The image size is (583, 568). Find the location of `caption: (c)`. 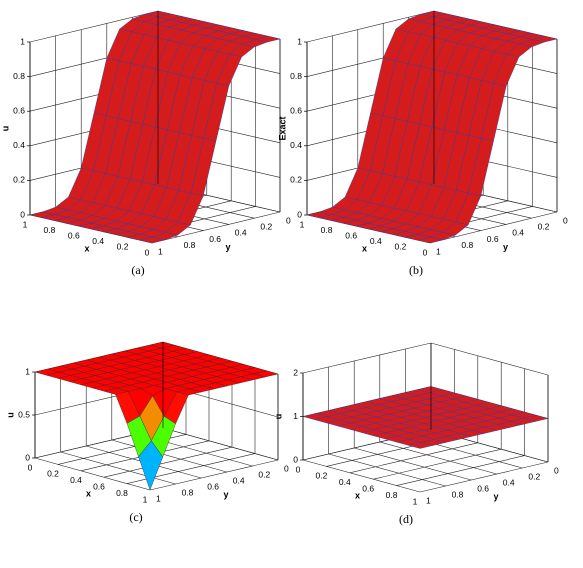

caption: (c) is located at coordinates (135, 517).